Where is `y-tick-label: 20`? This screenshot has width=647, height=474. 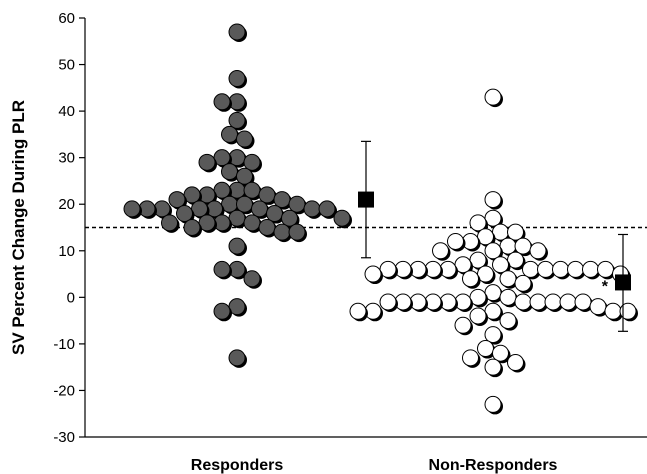 y-tick-label: 20 is located at coordinates (66, 204).